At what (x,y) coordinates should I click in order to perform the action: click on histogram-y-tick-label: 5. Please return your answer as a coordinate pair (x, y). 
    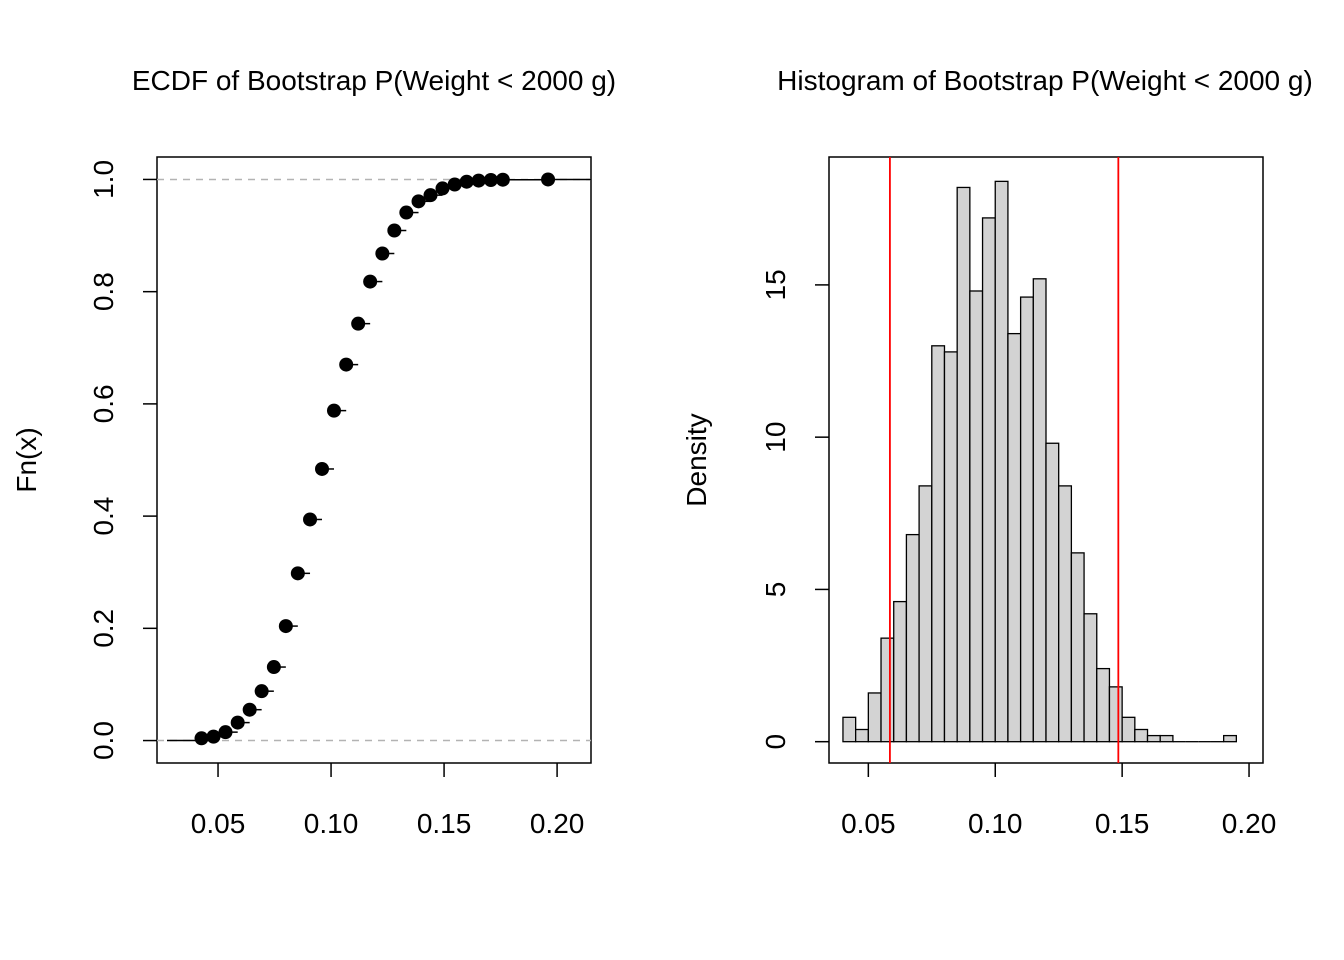
    Looking at the image, I should click on (775, 590).